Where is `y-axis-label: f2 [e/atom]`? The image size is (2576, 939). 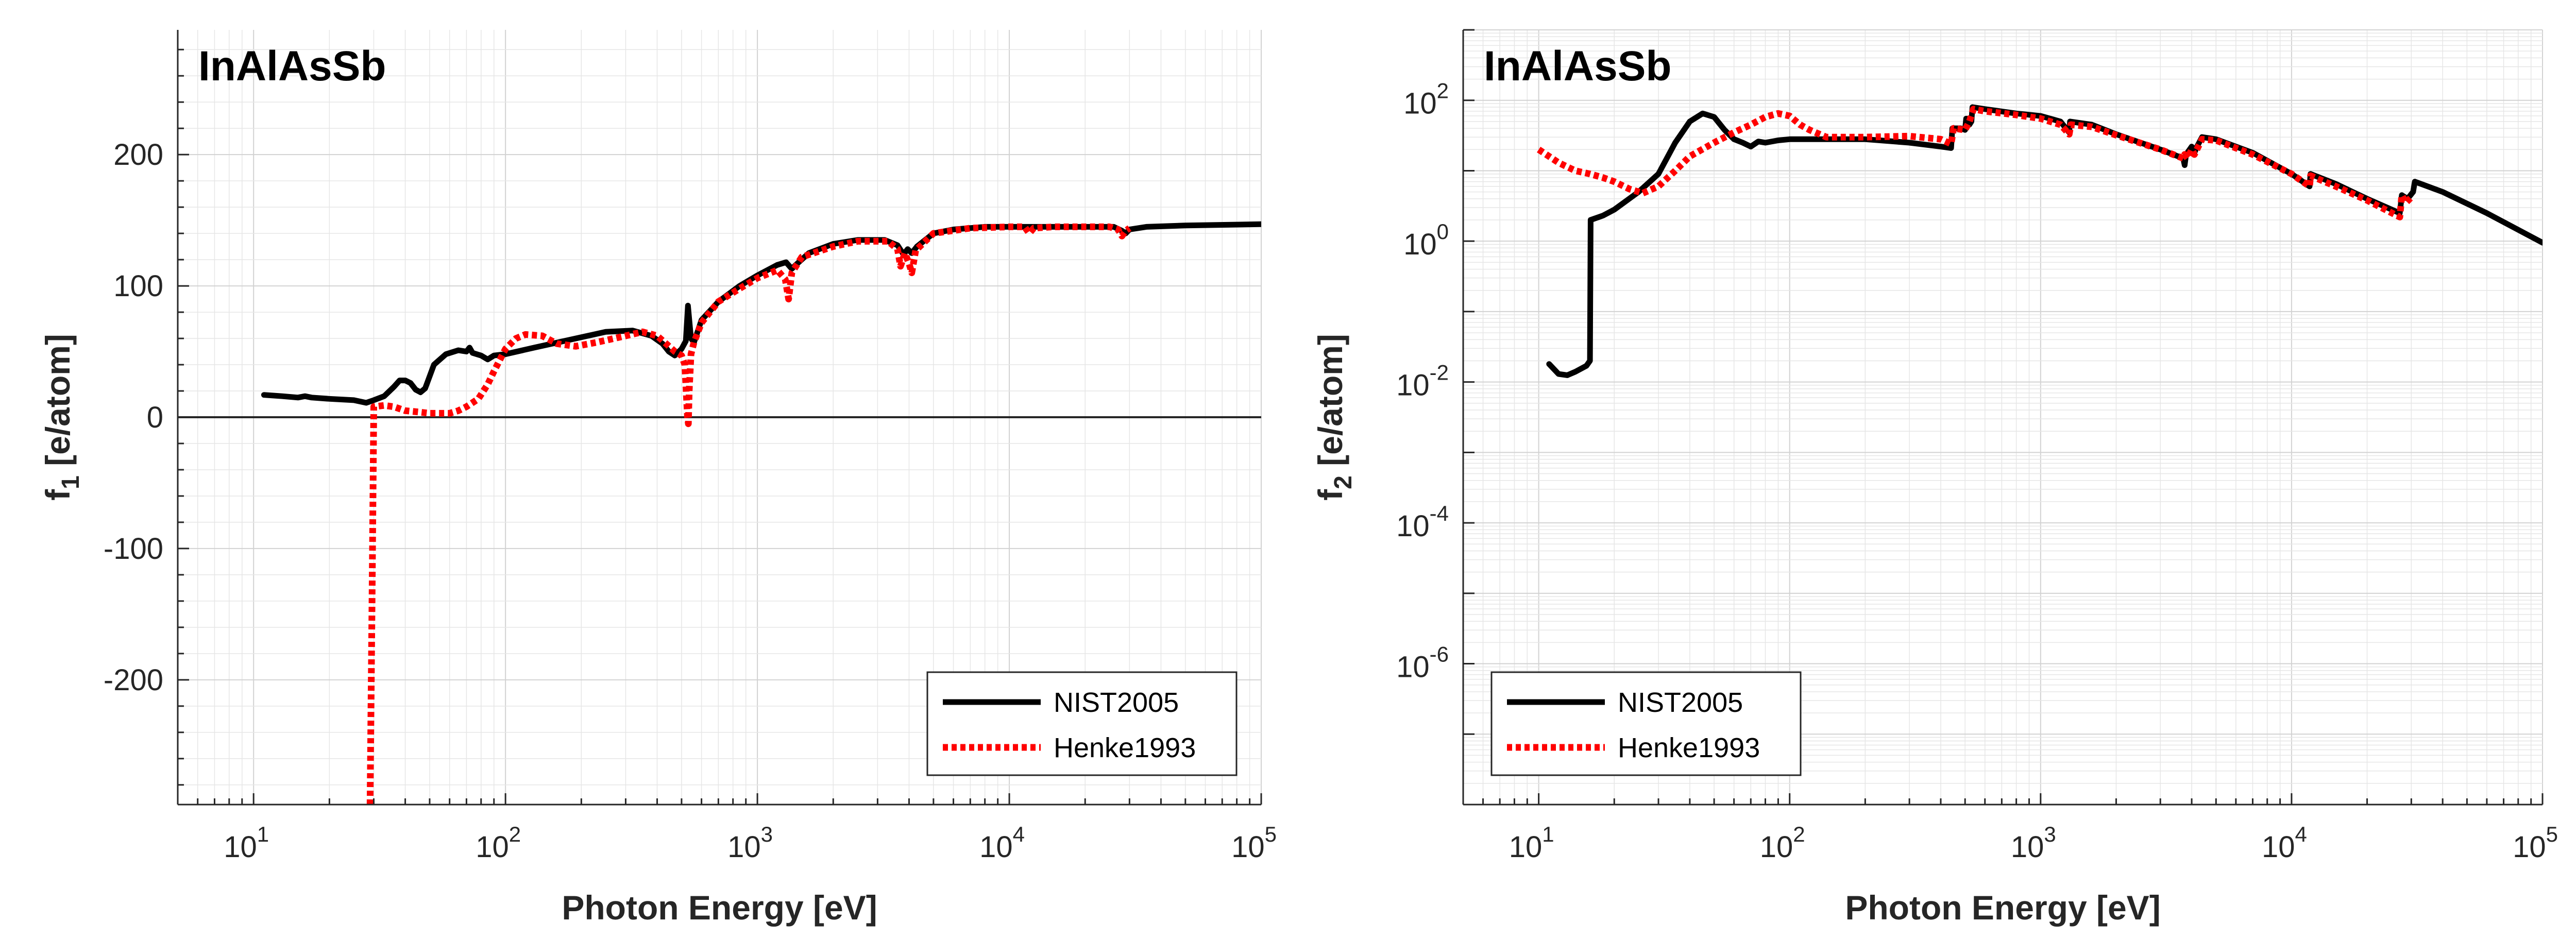
y-axis-label: f2 [e/atom] is located at coordinates (1334, 417).